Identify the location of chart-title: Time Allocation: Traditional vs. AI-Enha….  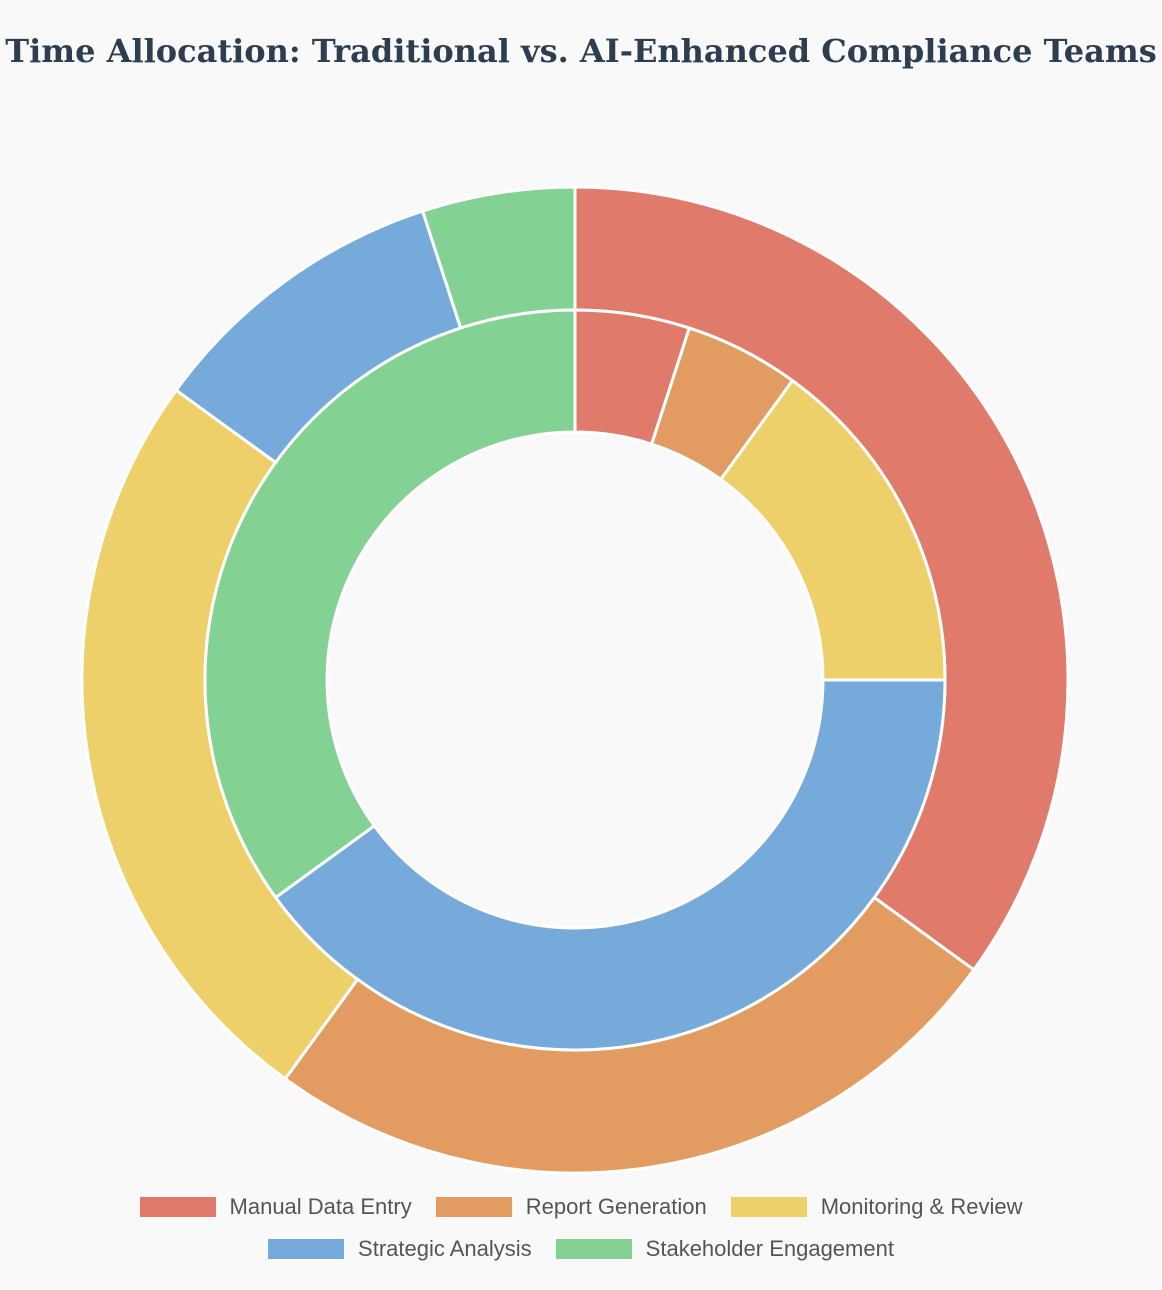
(581, 51).